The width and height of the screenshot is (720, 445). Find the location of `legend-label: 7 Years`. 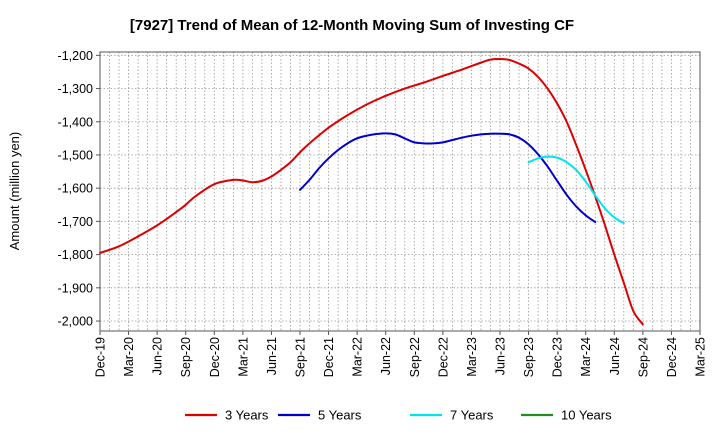

legend-label: 7 Years is located at coordinates (472, 415).